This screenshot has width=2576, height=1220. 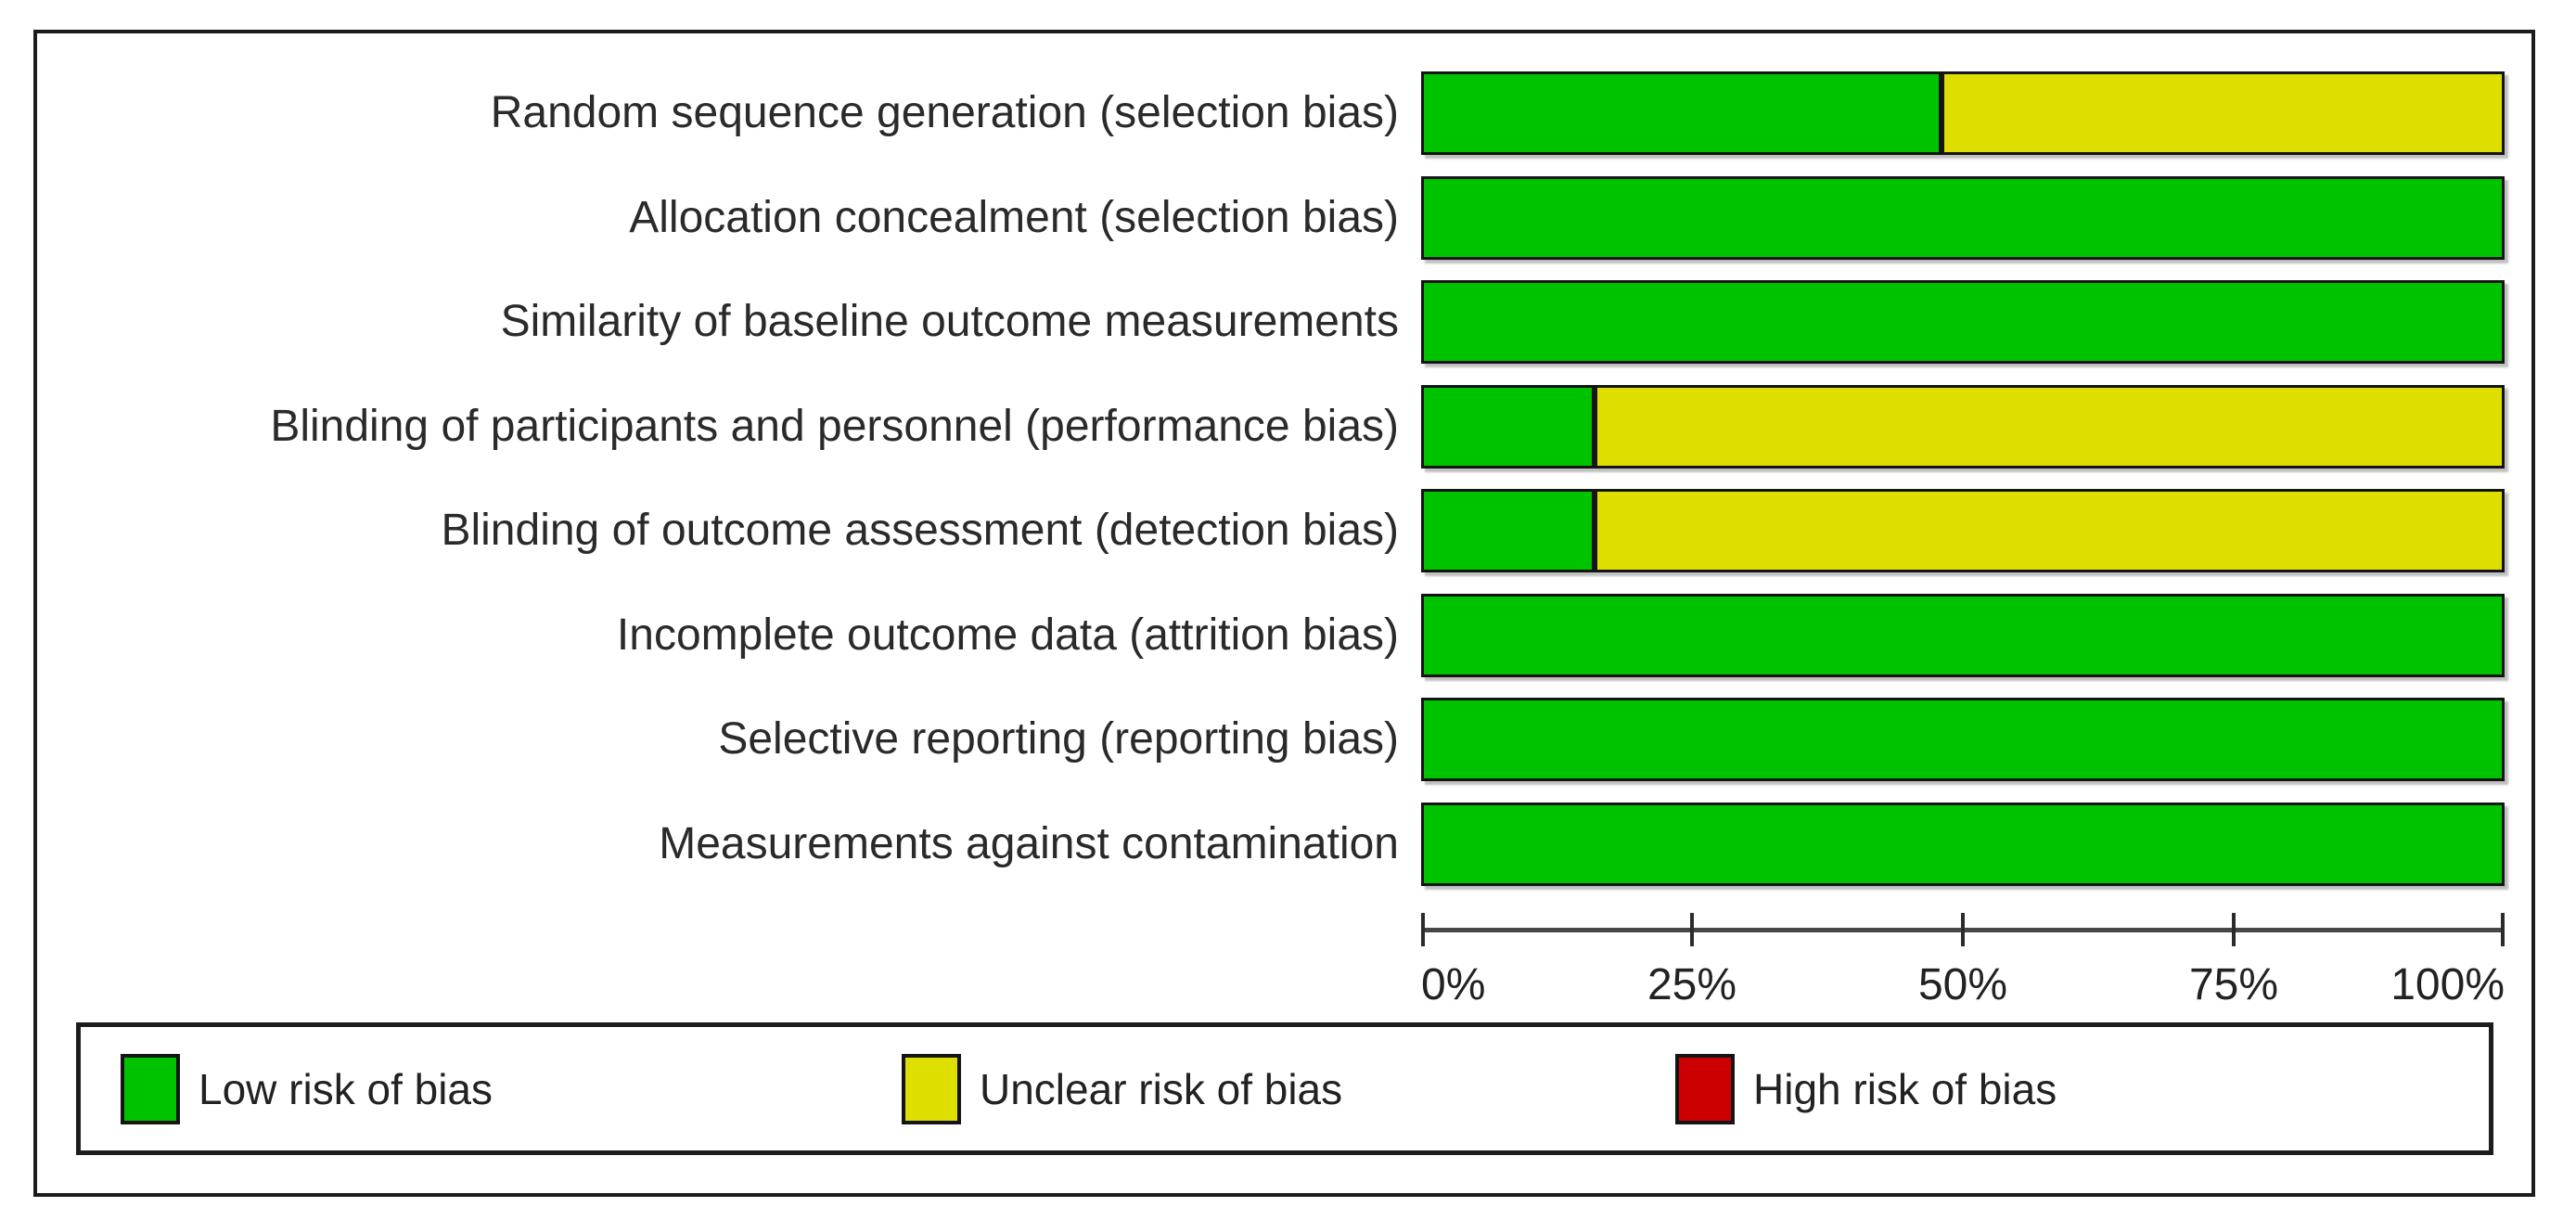 I want to click on category-label: Allocation concealment (selection bias), so click(x=1014, y=217).